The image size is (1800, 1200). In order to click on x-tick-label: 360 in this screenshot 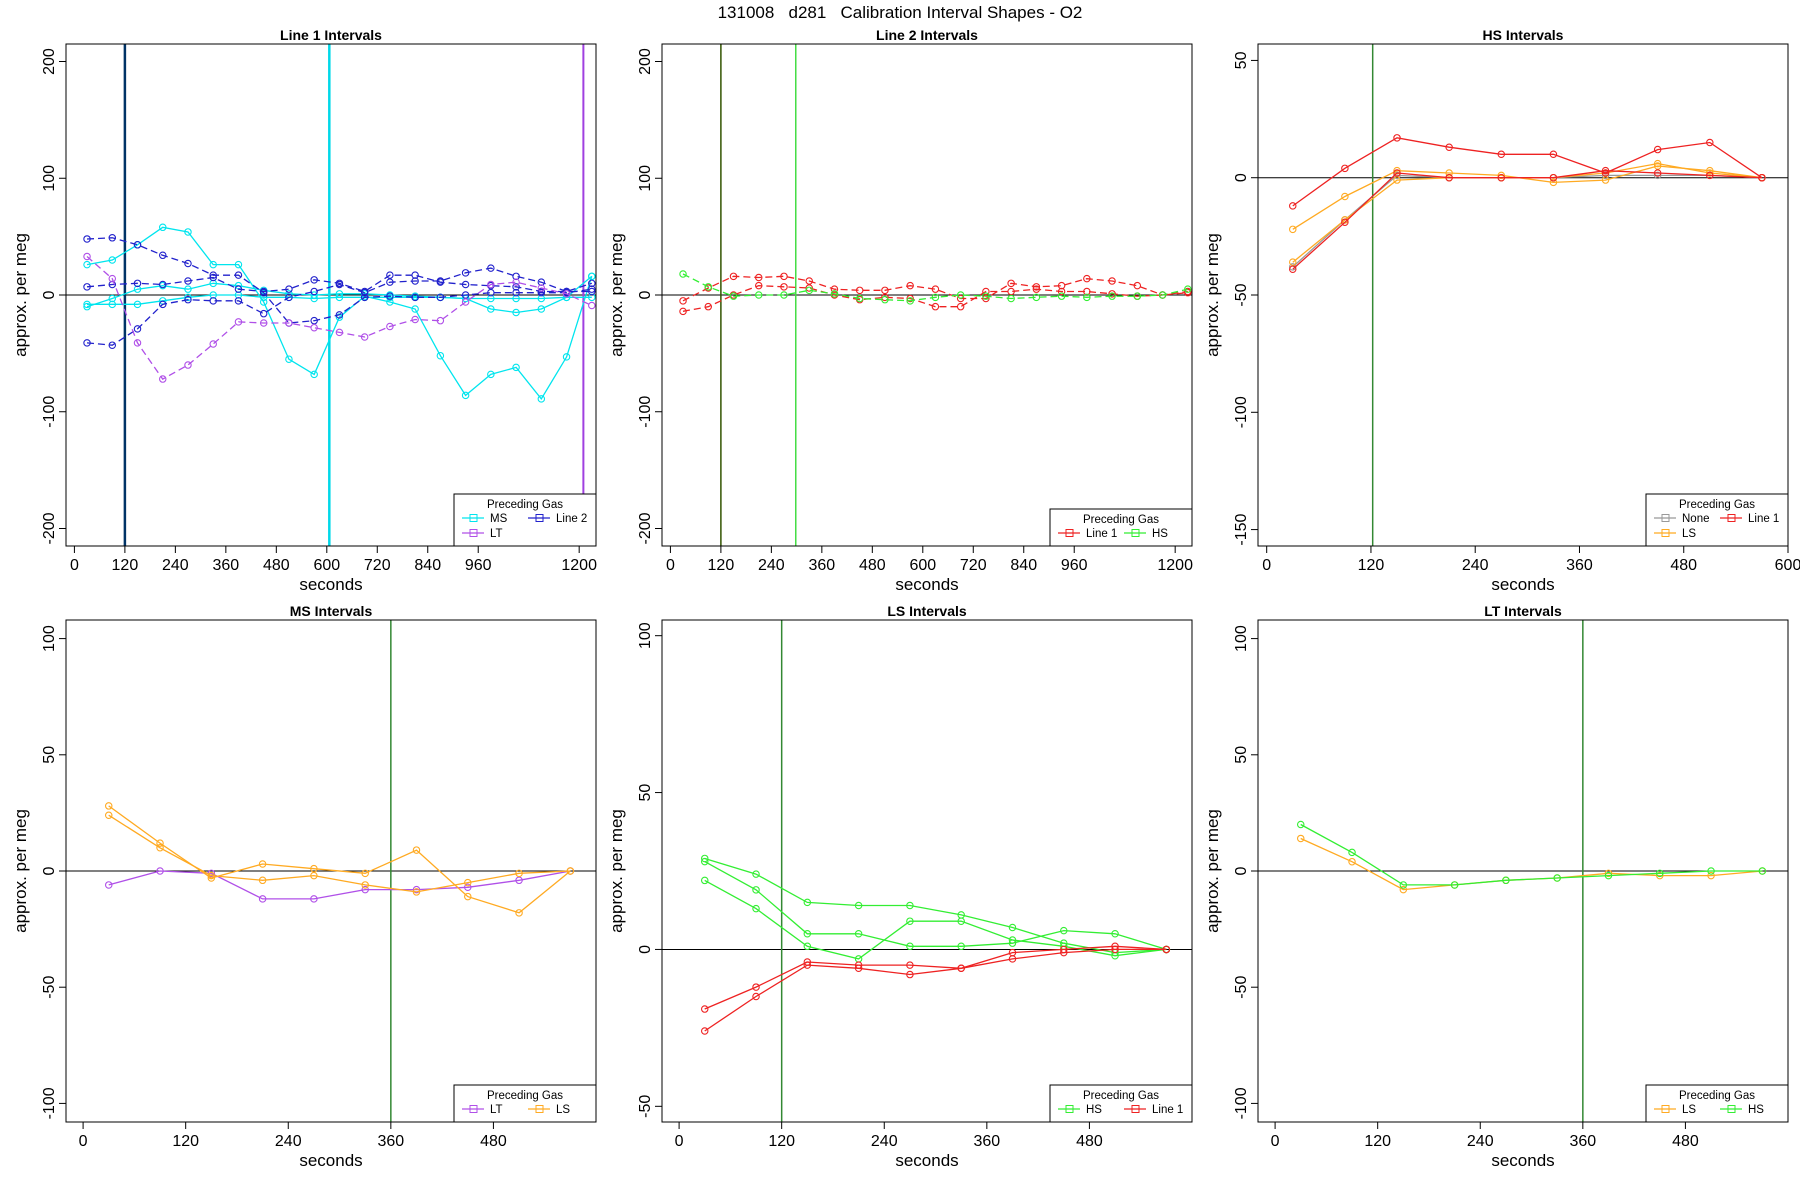, I will do `click(821, 565)`.